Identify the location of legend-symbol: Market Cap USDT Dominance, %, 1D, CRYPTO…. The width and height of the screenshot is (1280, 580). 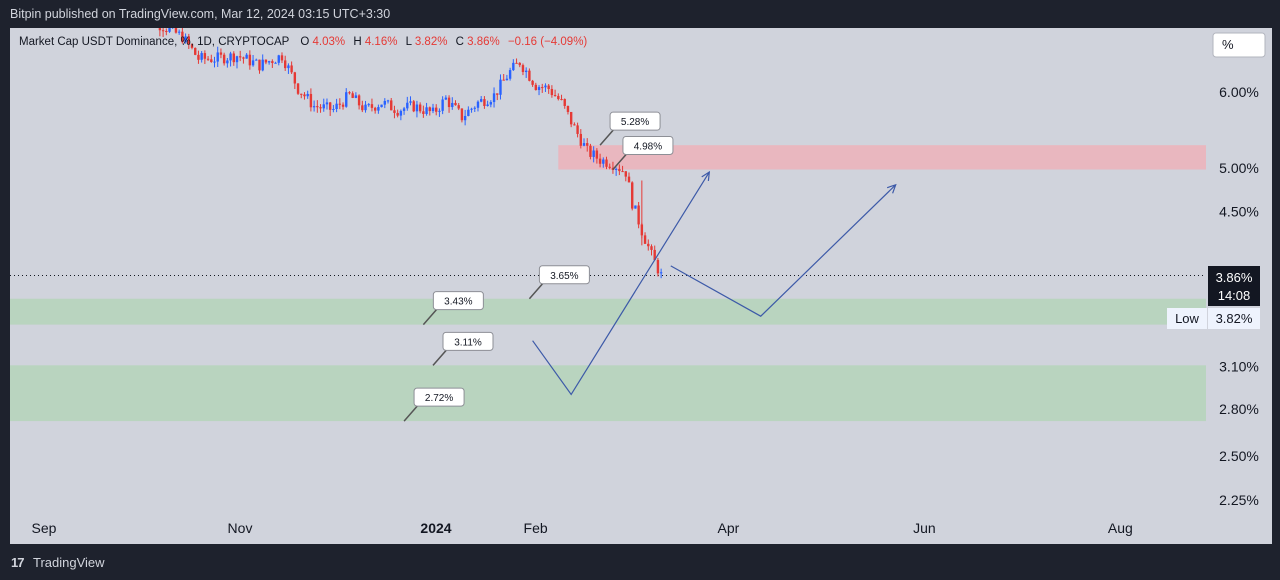
(154, 42).